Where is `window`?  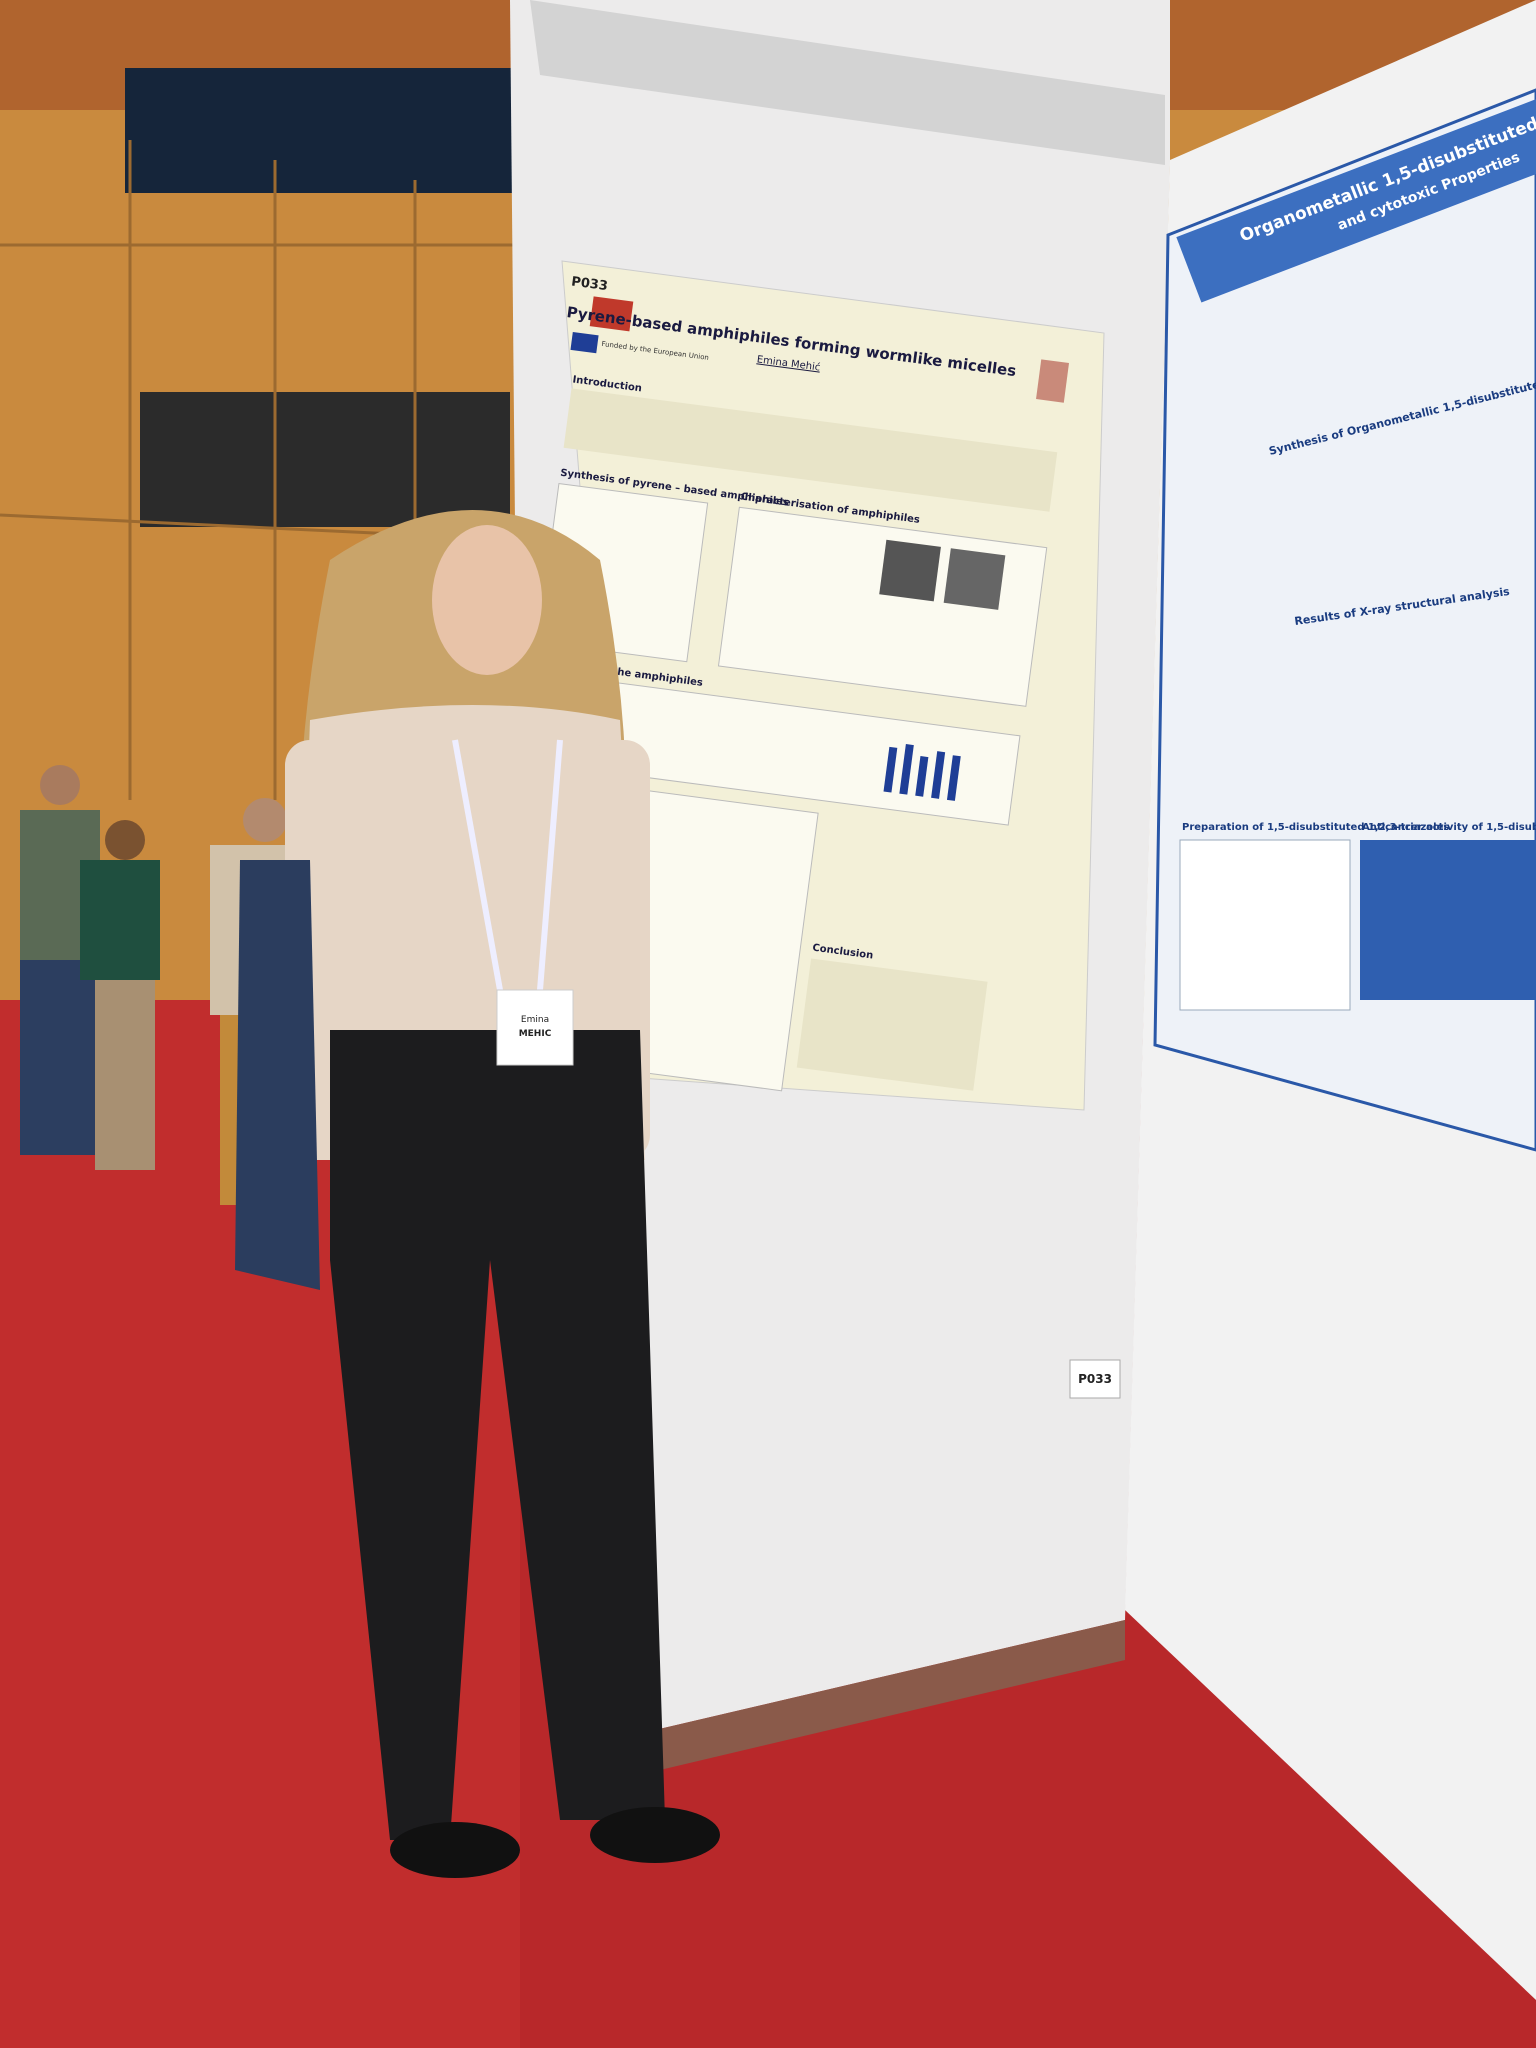
window is located at coordinates (325, 459).